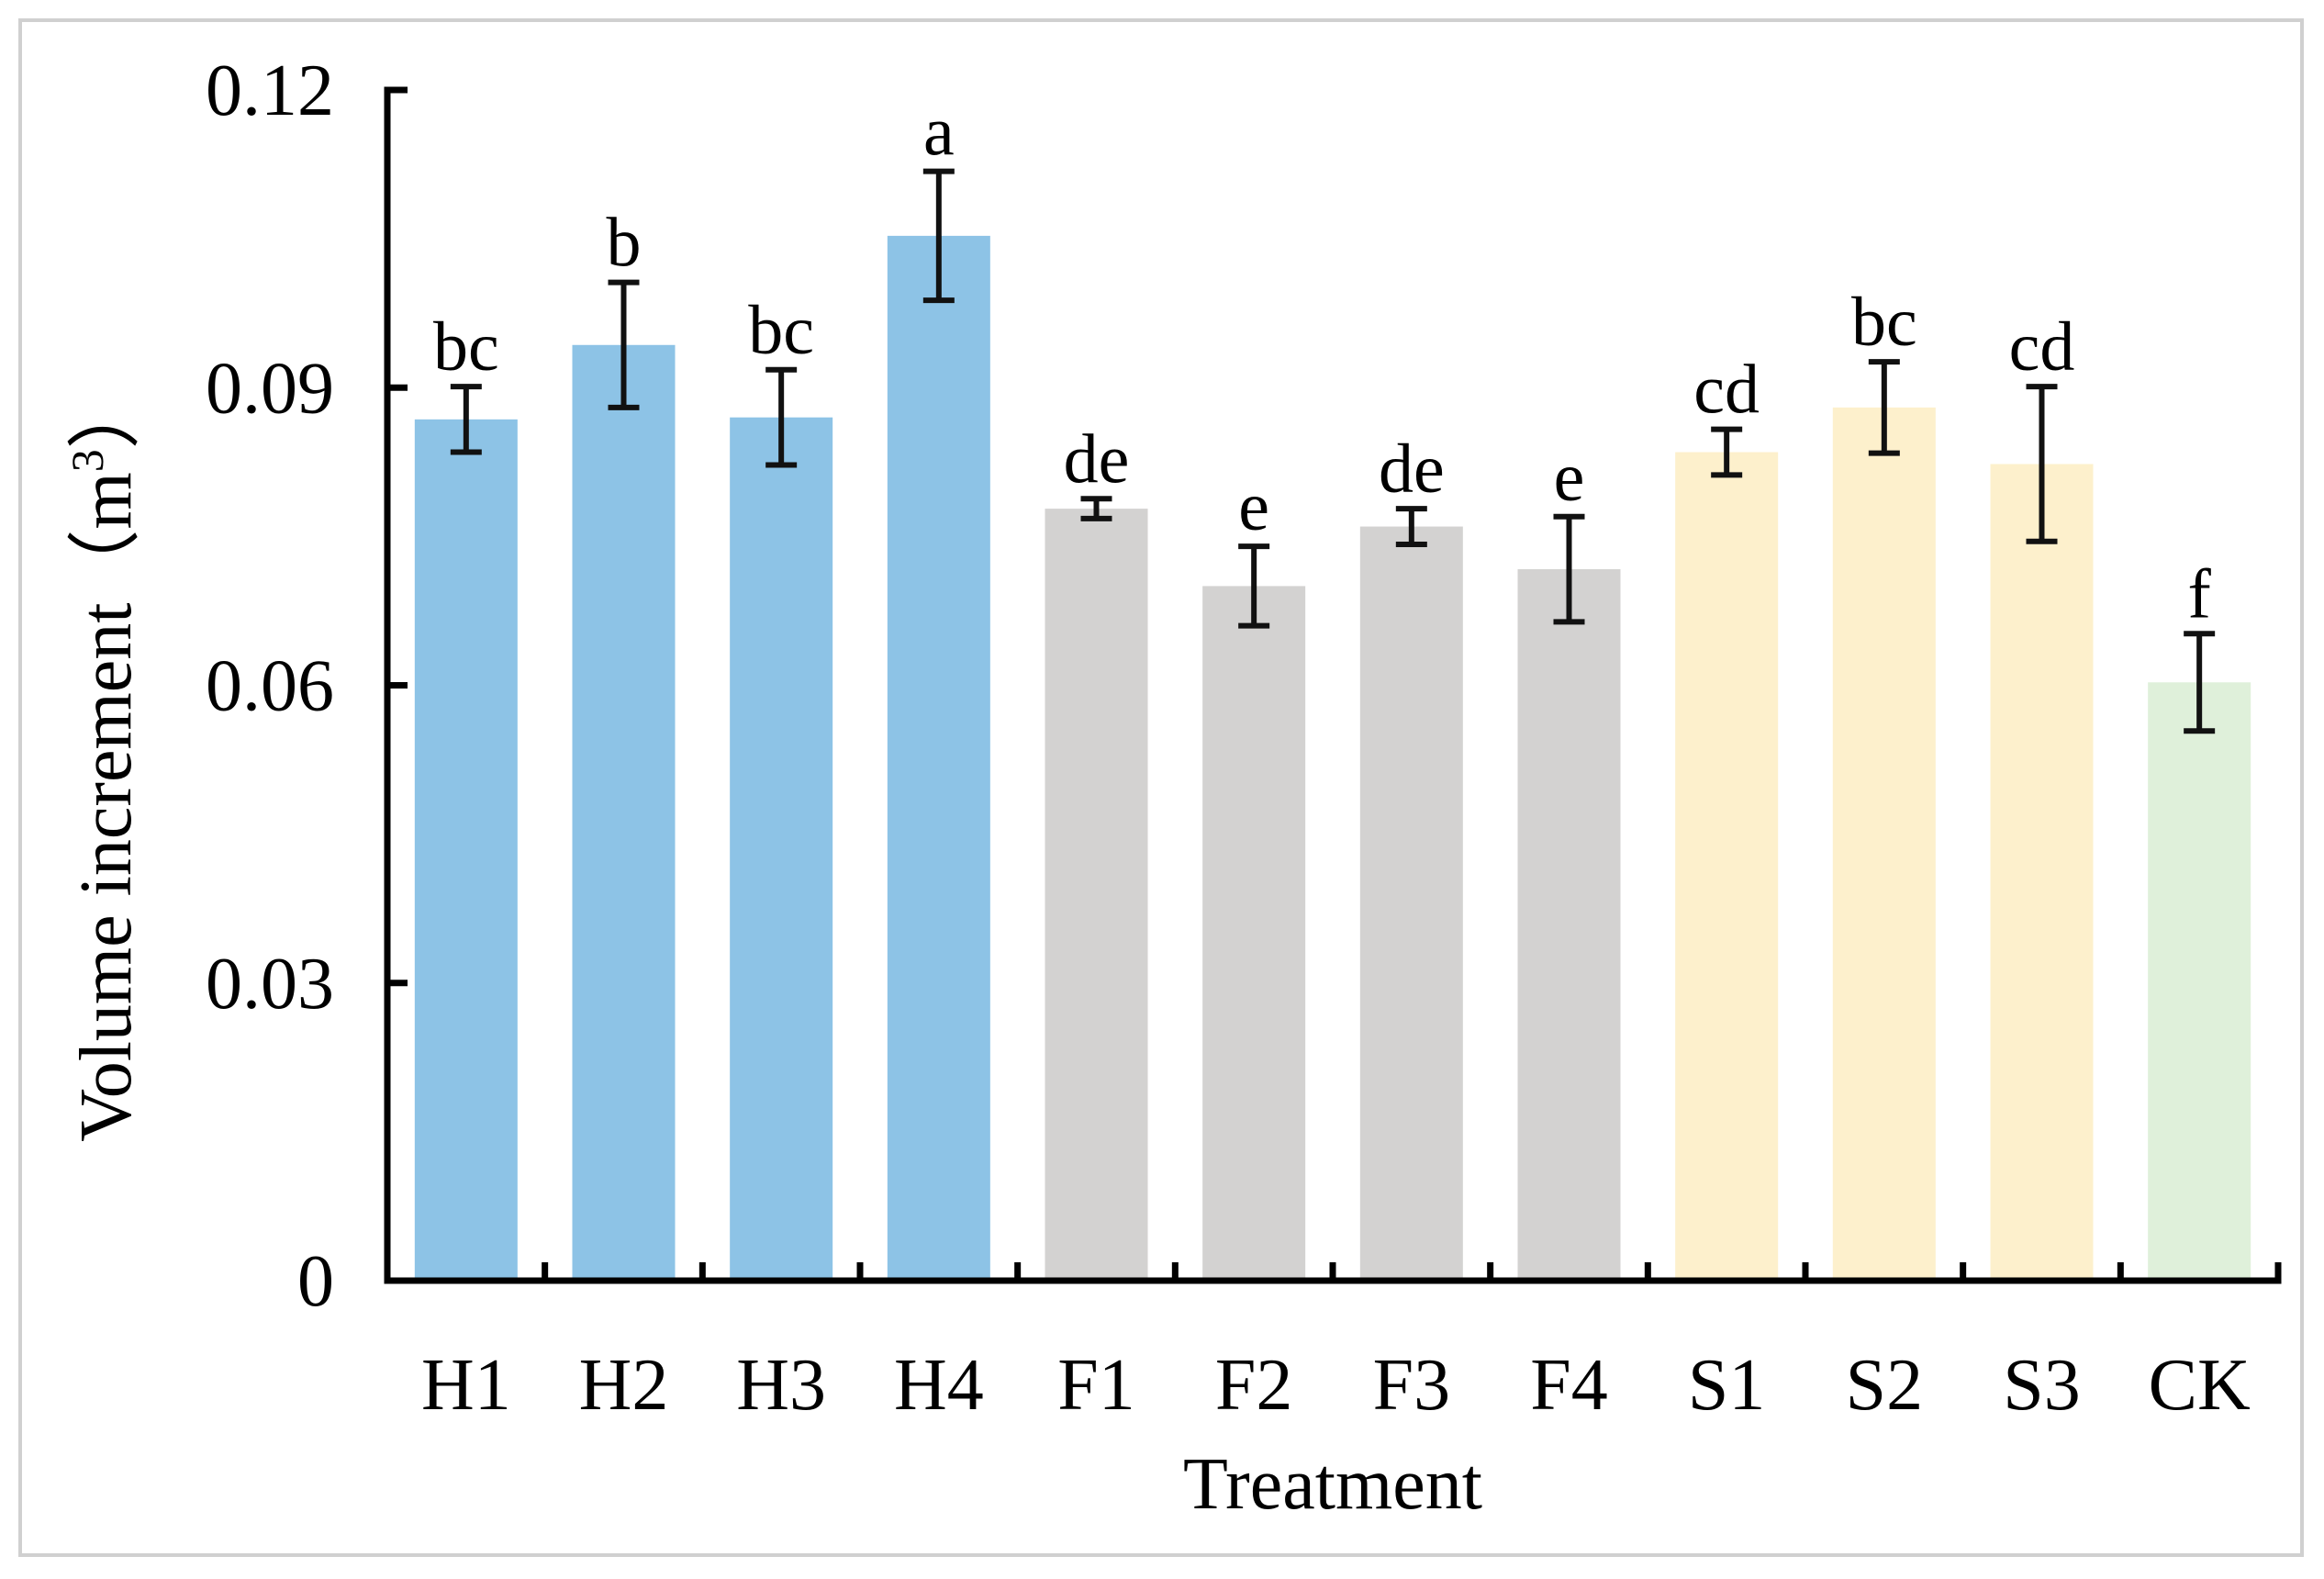  What do you see at coordinates (1569, 569) in the screenshot?
I see `error-bar-f4` at bounding box center [1569, 569].